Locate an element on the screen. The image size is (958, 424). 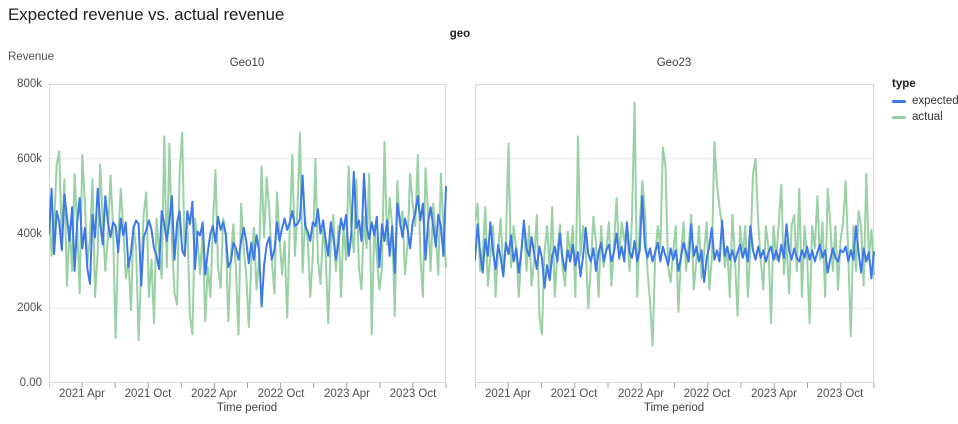
expected-line-swatch-icon is located at coordinates (899, 101).